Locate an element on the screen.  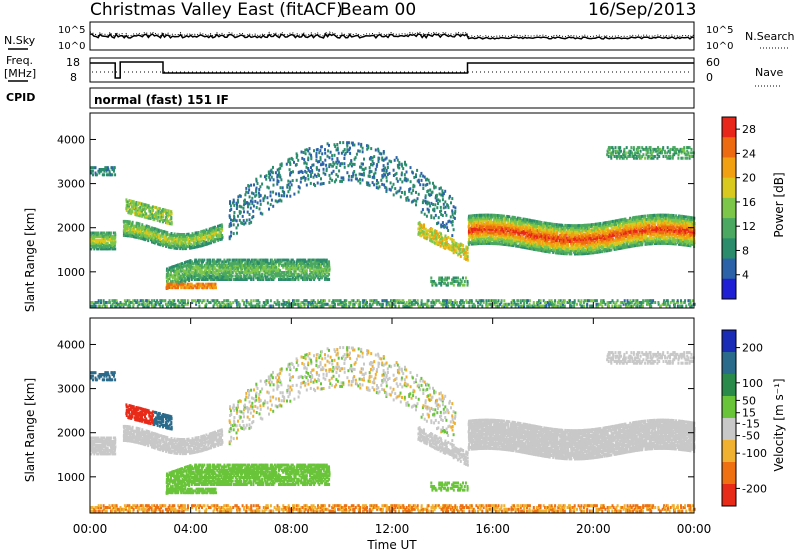
cpid-program: normal (fast) 151 IF is located at coordinates (161, 100).